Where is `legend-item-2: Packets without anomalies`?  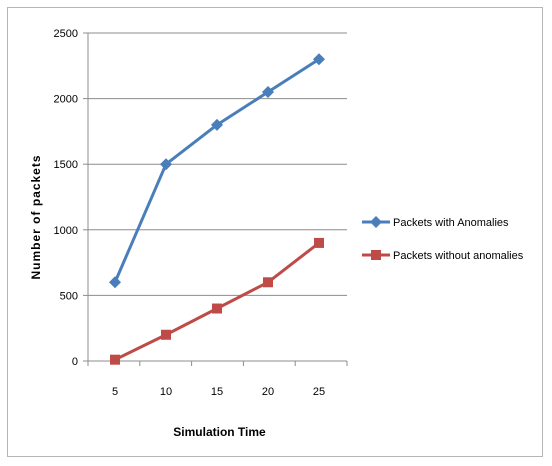
legend-item-2: Packets without anomalies is located at coordinates (443, 256).